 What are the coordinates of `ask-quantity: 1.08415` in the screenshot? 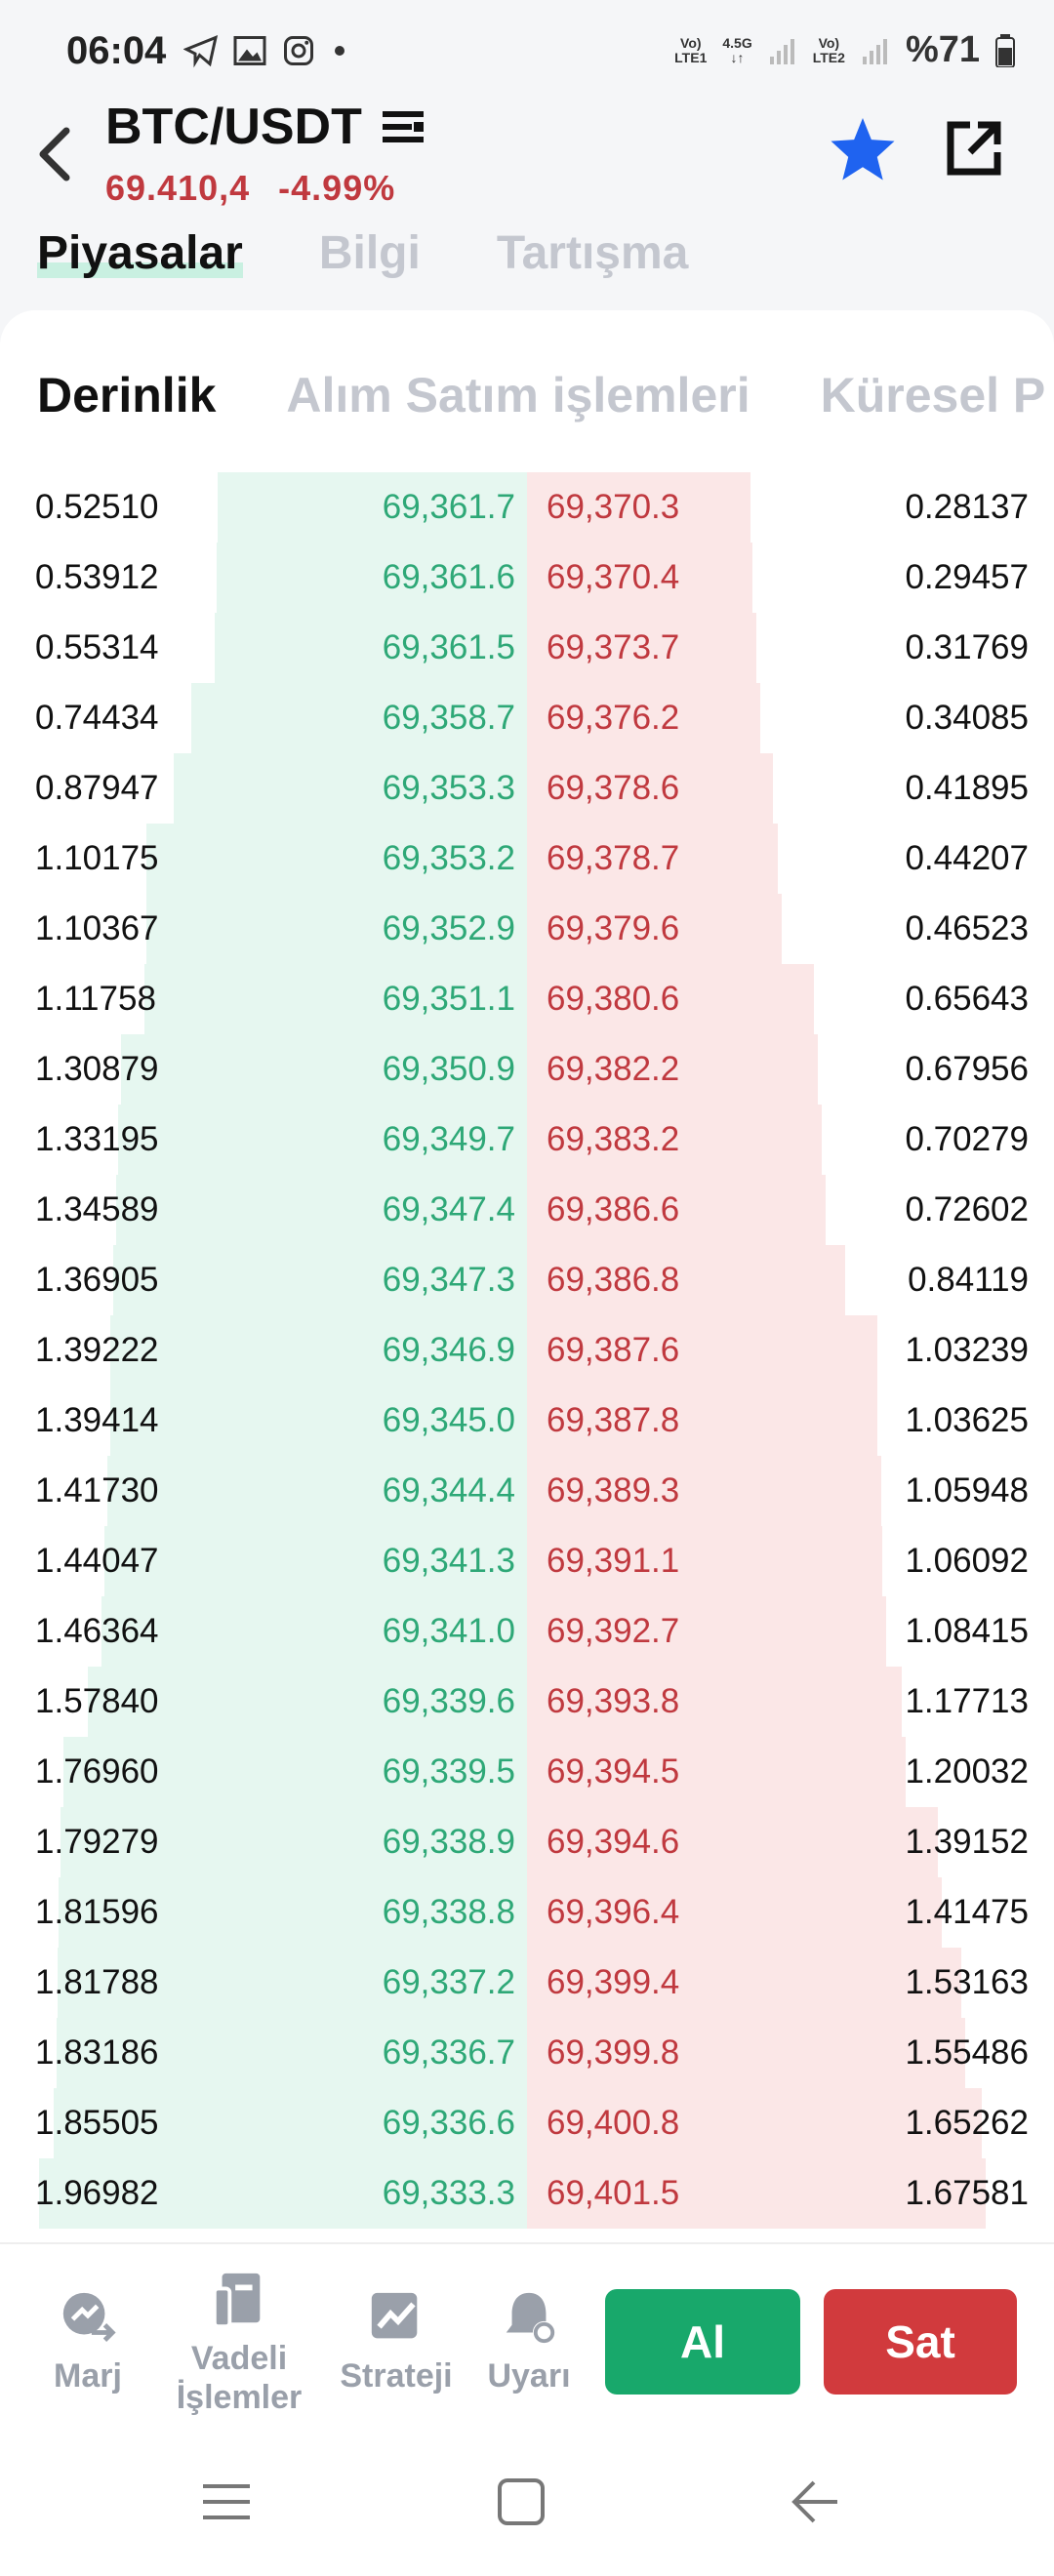 It's located at (967, 1631).